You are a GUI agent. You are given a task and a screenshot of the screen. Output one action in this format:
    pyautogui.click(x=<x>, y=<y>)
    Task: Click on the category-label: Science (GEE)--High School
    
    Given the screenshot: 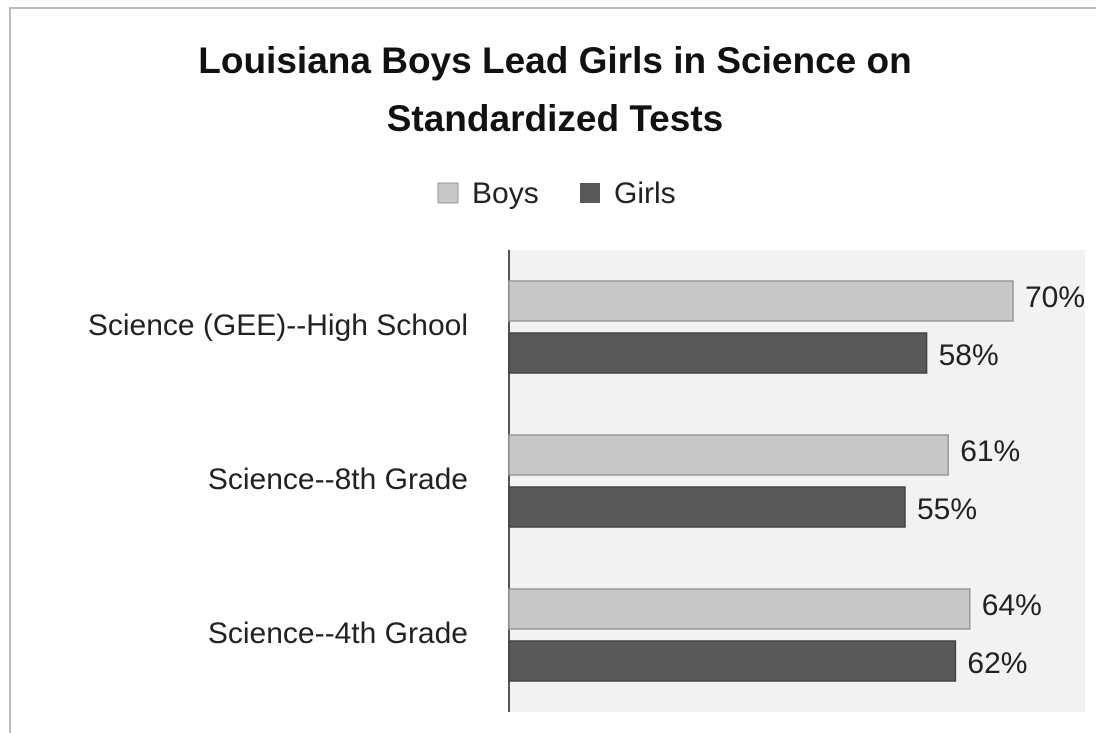 What is the action you would take?
    pyautogui.click(x=278, y=325)
    